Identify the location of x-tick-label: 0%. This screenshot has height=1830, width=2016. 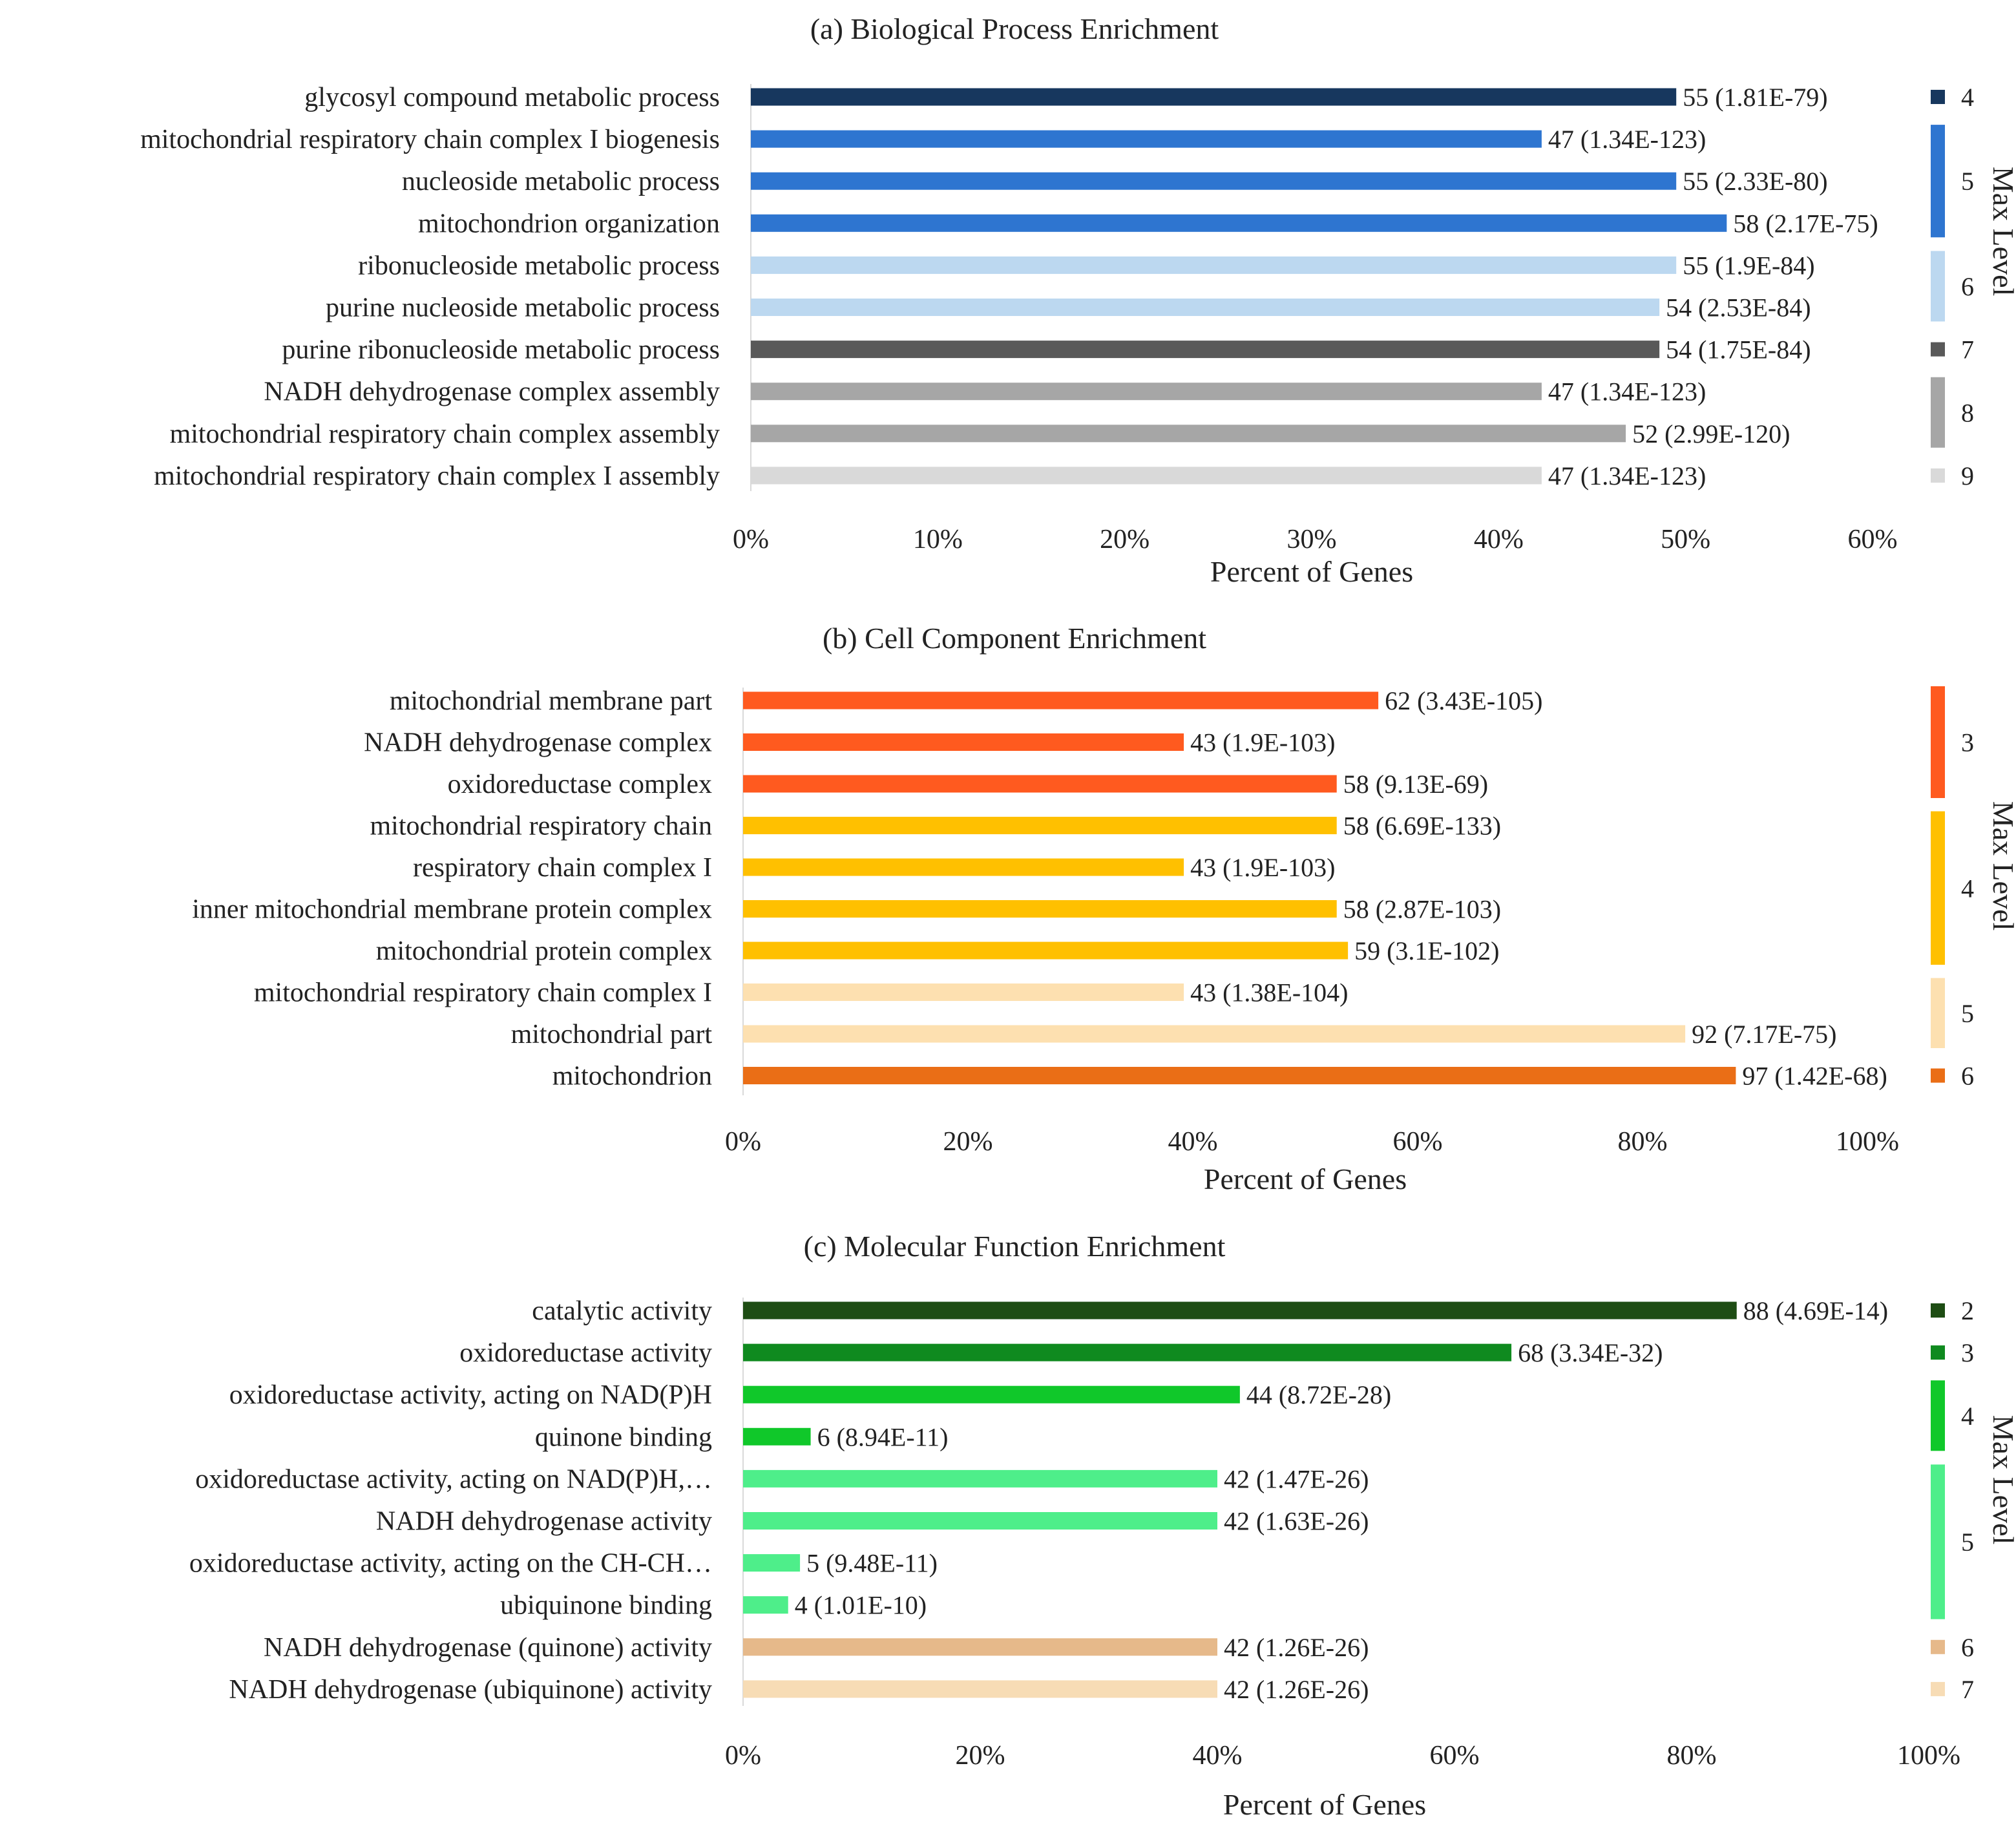
(751, 540).